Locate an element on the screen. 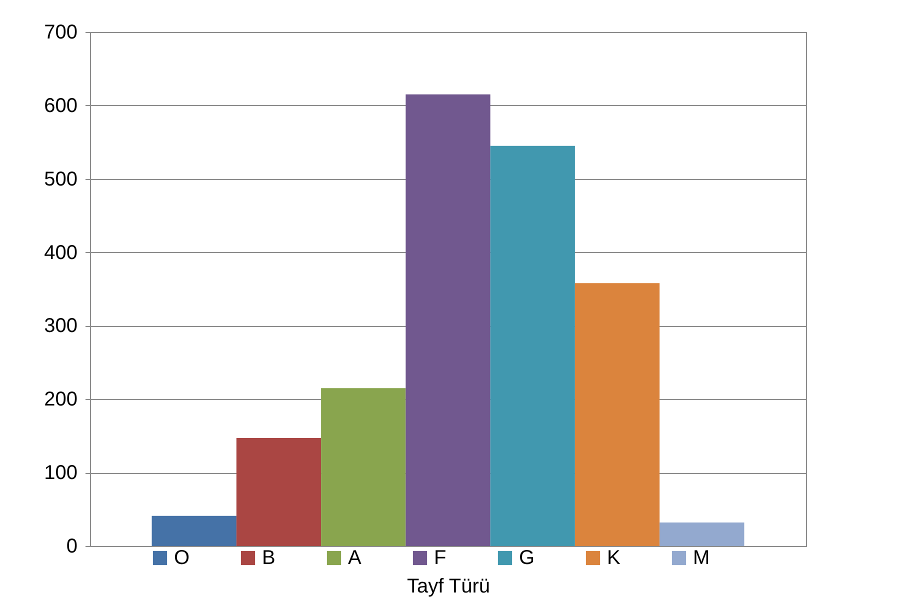  legend-label: A is located at coordinates (355, 558).